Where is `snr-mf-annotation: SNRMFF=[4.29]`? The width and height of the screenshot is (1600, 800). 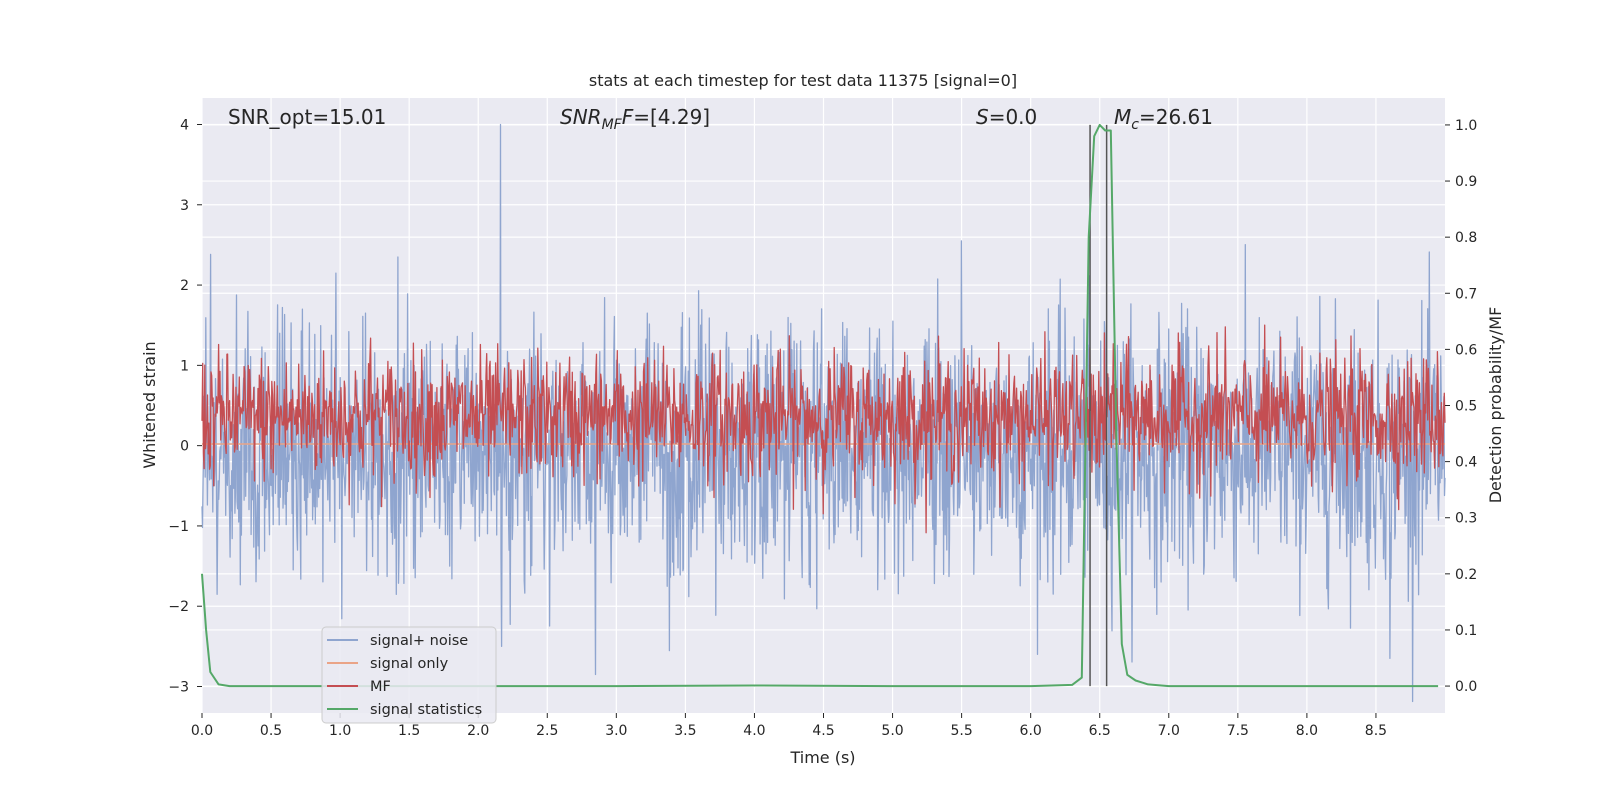 snr-mf-annotation: SNRMFF=[4.29] is located at coordinates (635, 119).